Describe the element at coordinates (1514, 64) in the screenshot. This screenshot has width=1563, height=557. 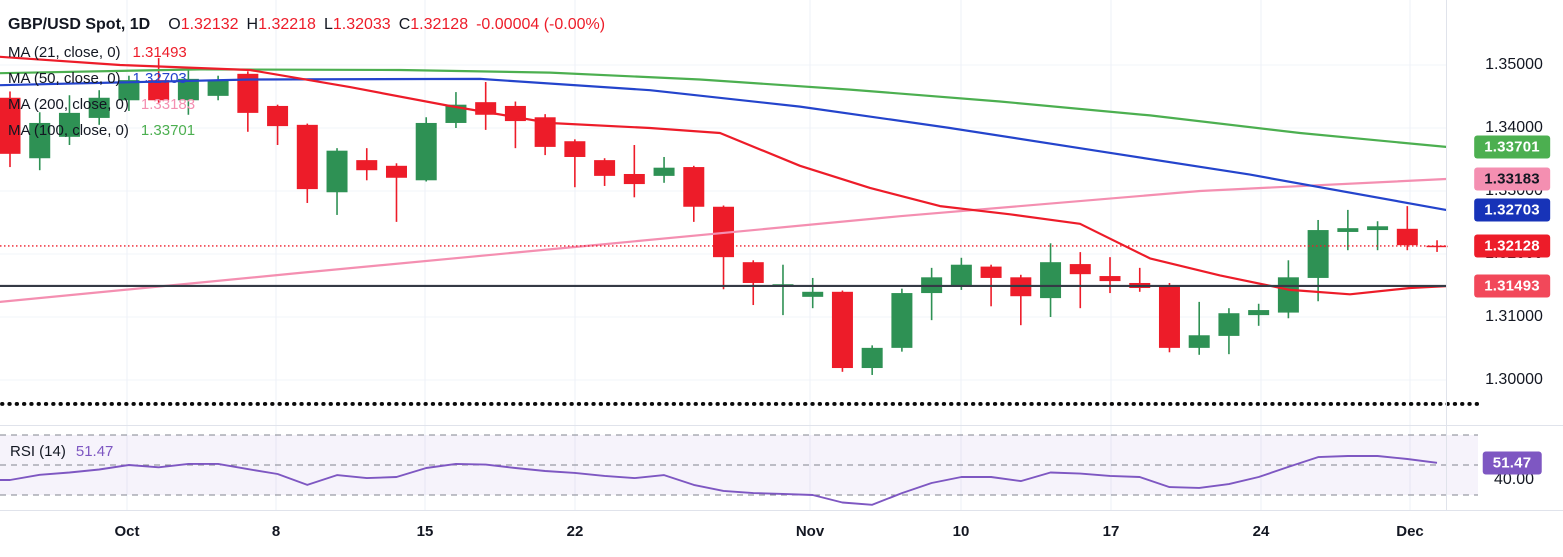
I see `price-tick-label: 1.35000` at that location.